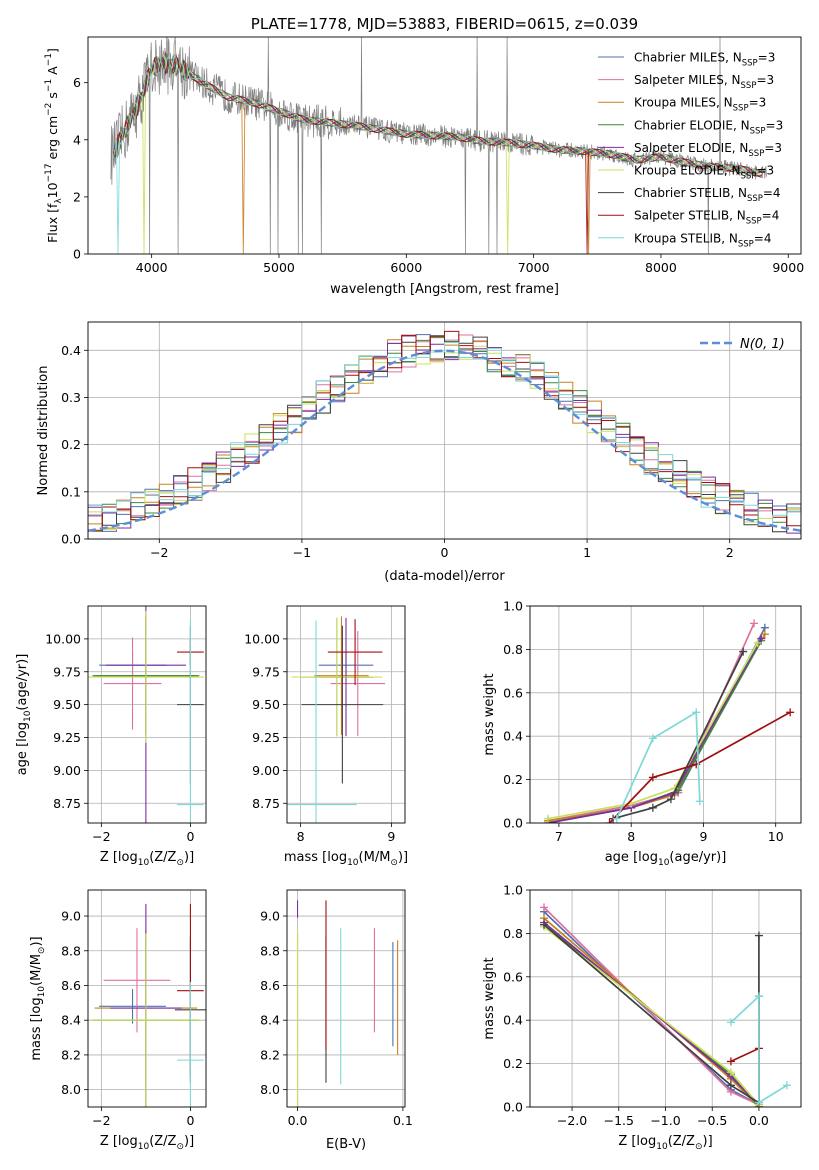 This screenshot has width=819, height=1170. Describe the element at coordinates (77, 82) in the screenshot. I see `y-tick-label: 6` at that location.